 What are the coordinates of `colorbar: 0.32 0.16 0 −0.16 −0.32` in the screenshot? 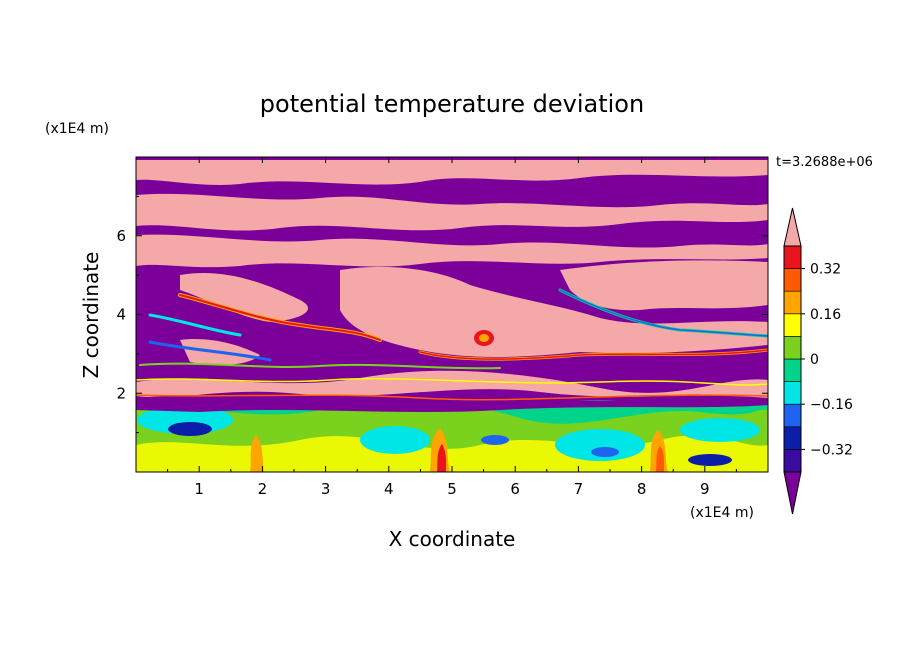 It's located at (818, 361).